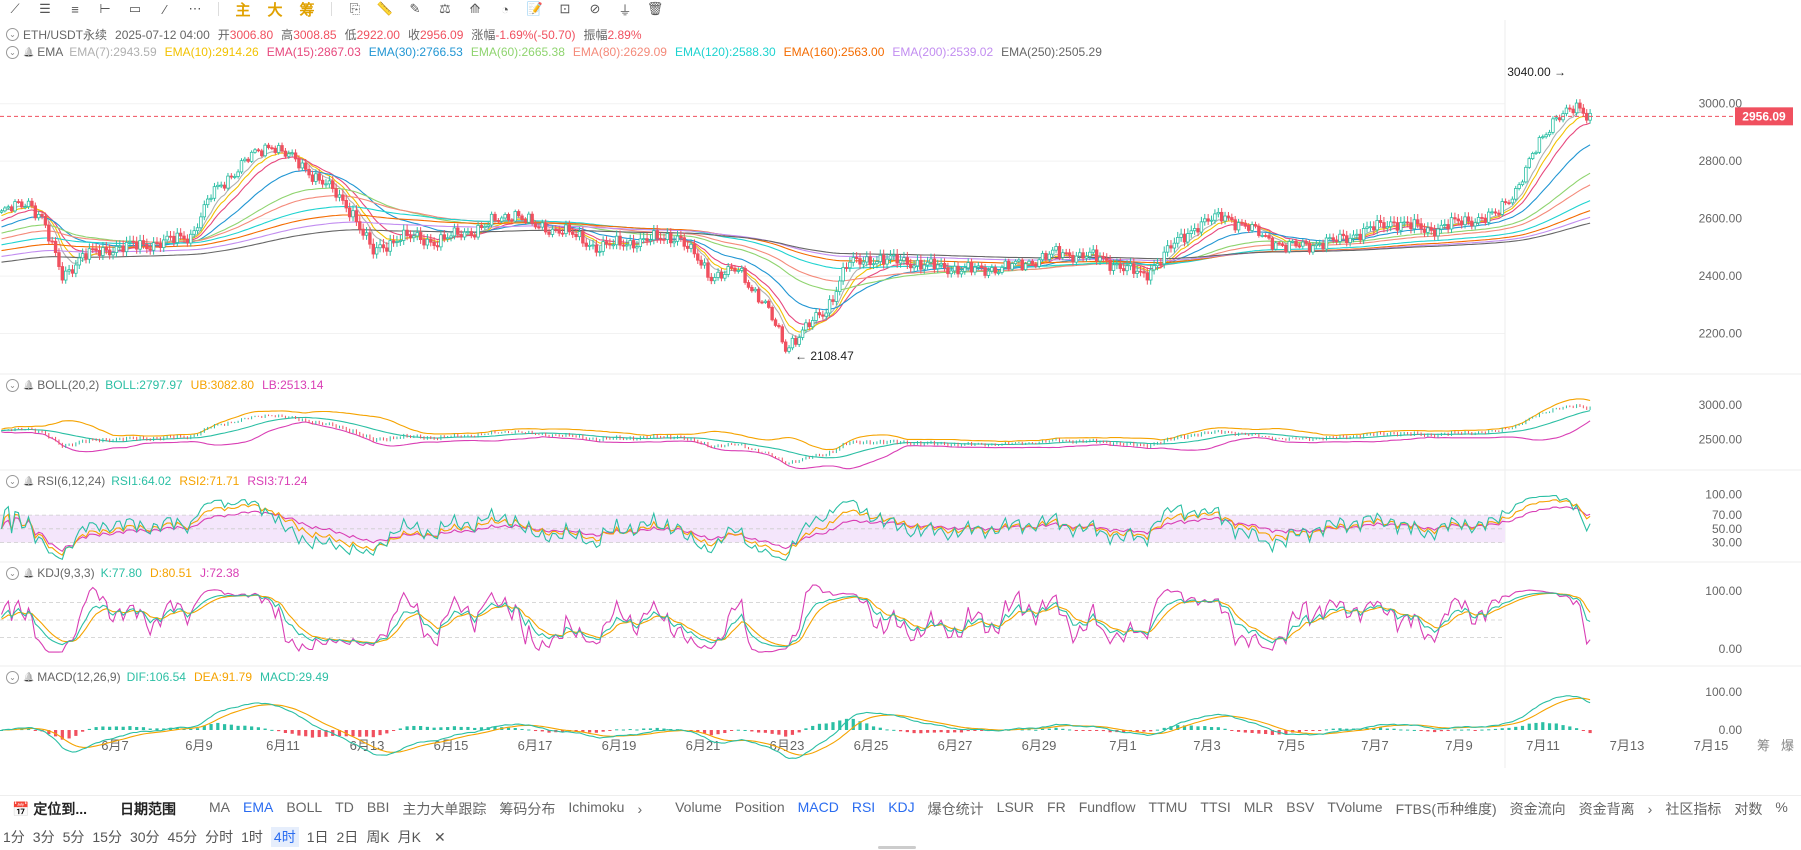  I want to click on fib-icon: ⎘, so click(355, 8).